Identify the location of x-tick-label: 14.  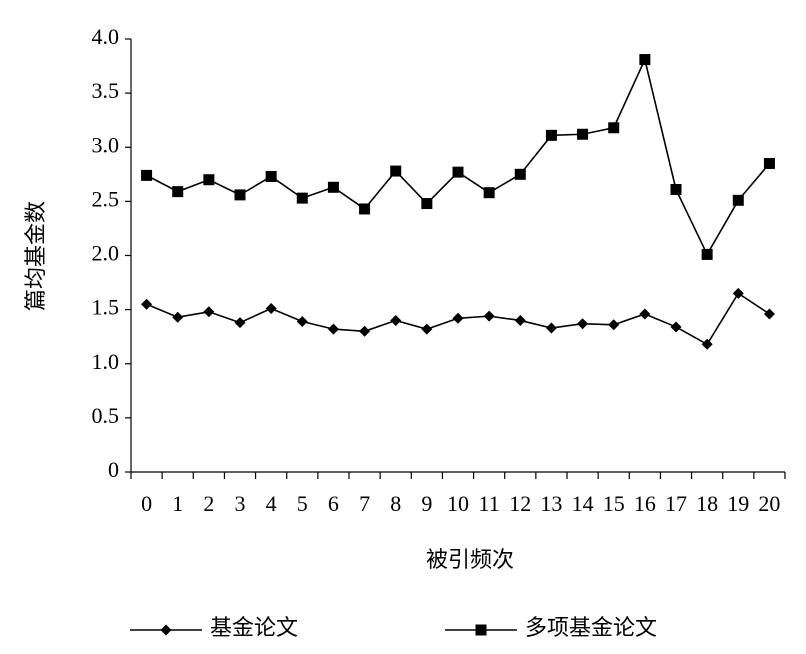
(583, 503).